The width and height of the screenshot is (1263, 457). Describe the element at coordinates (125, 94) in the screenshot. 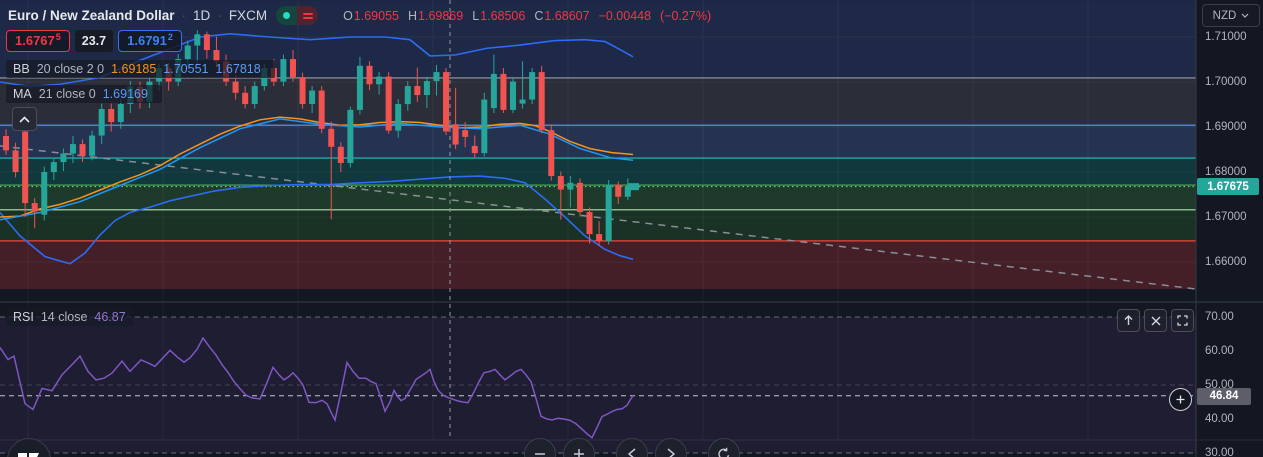

I see `indicator-value: 1.69169` at that location.